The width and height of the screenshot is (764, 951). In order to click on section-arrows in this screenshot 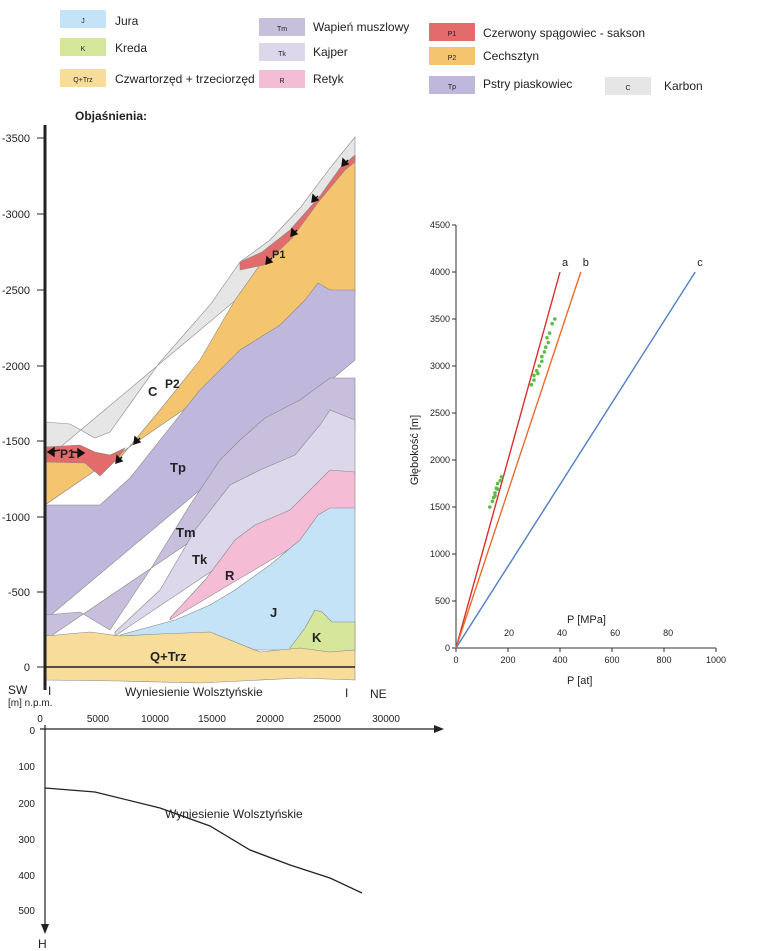, I will do `click(198, 311)`.